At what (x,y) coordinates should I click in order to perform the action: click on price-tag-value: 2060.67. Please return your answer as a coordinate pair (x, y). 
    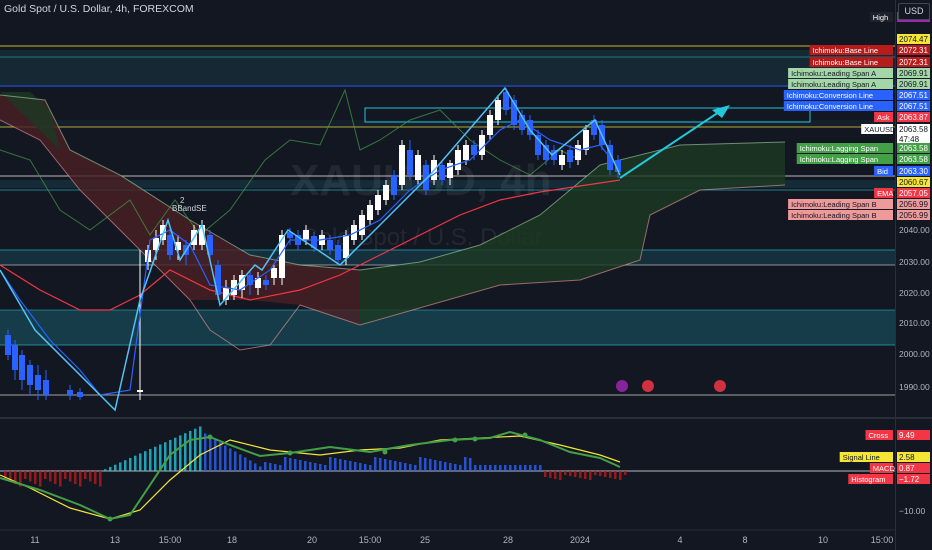
    Looking at the image, I should click on (913, 182).